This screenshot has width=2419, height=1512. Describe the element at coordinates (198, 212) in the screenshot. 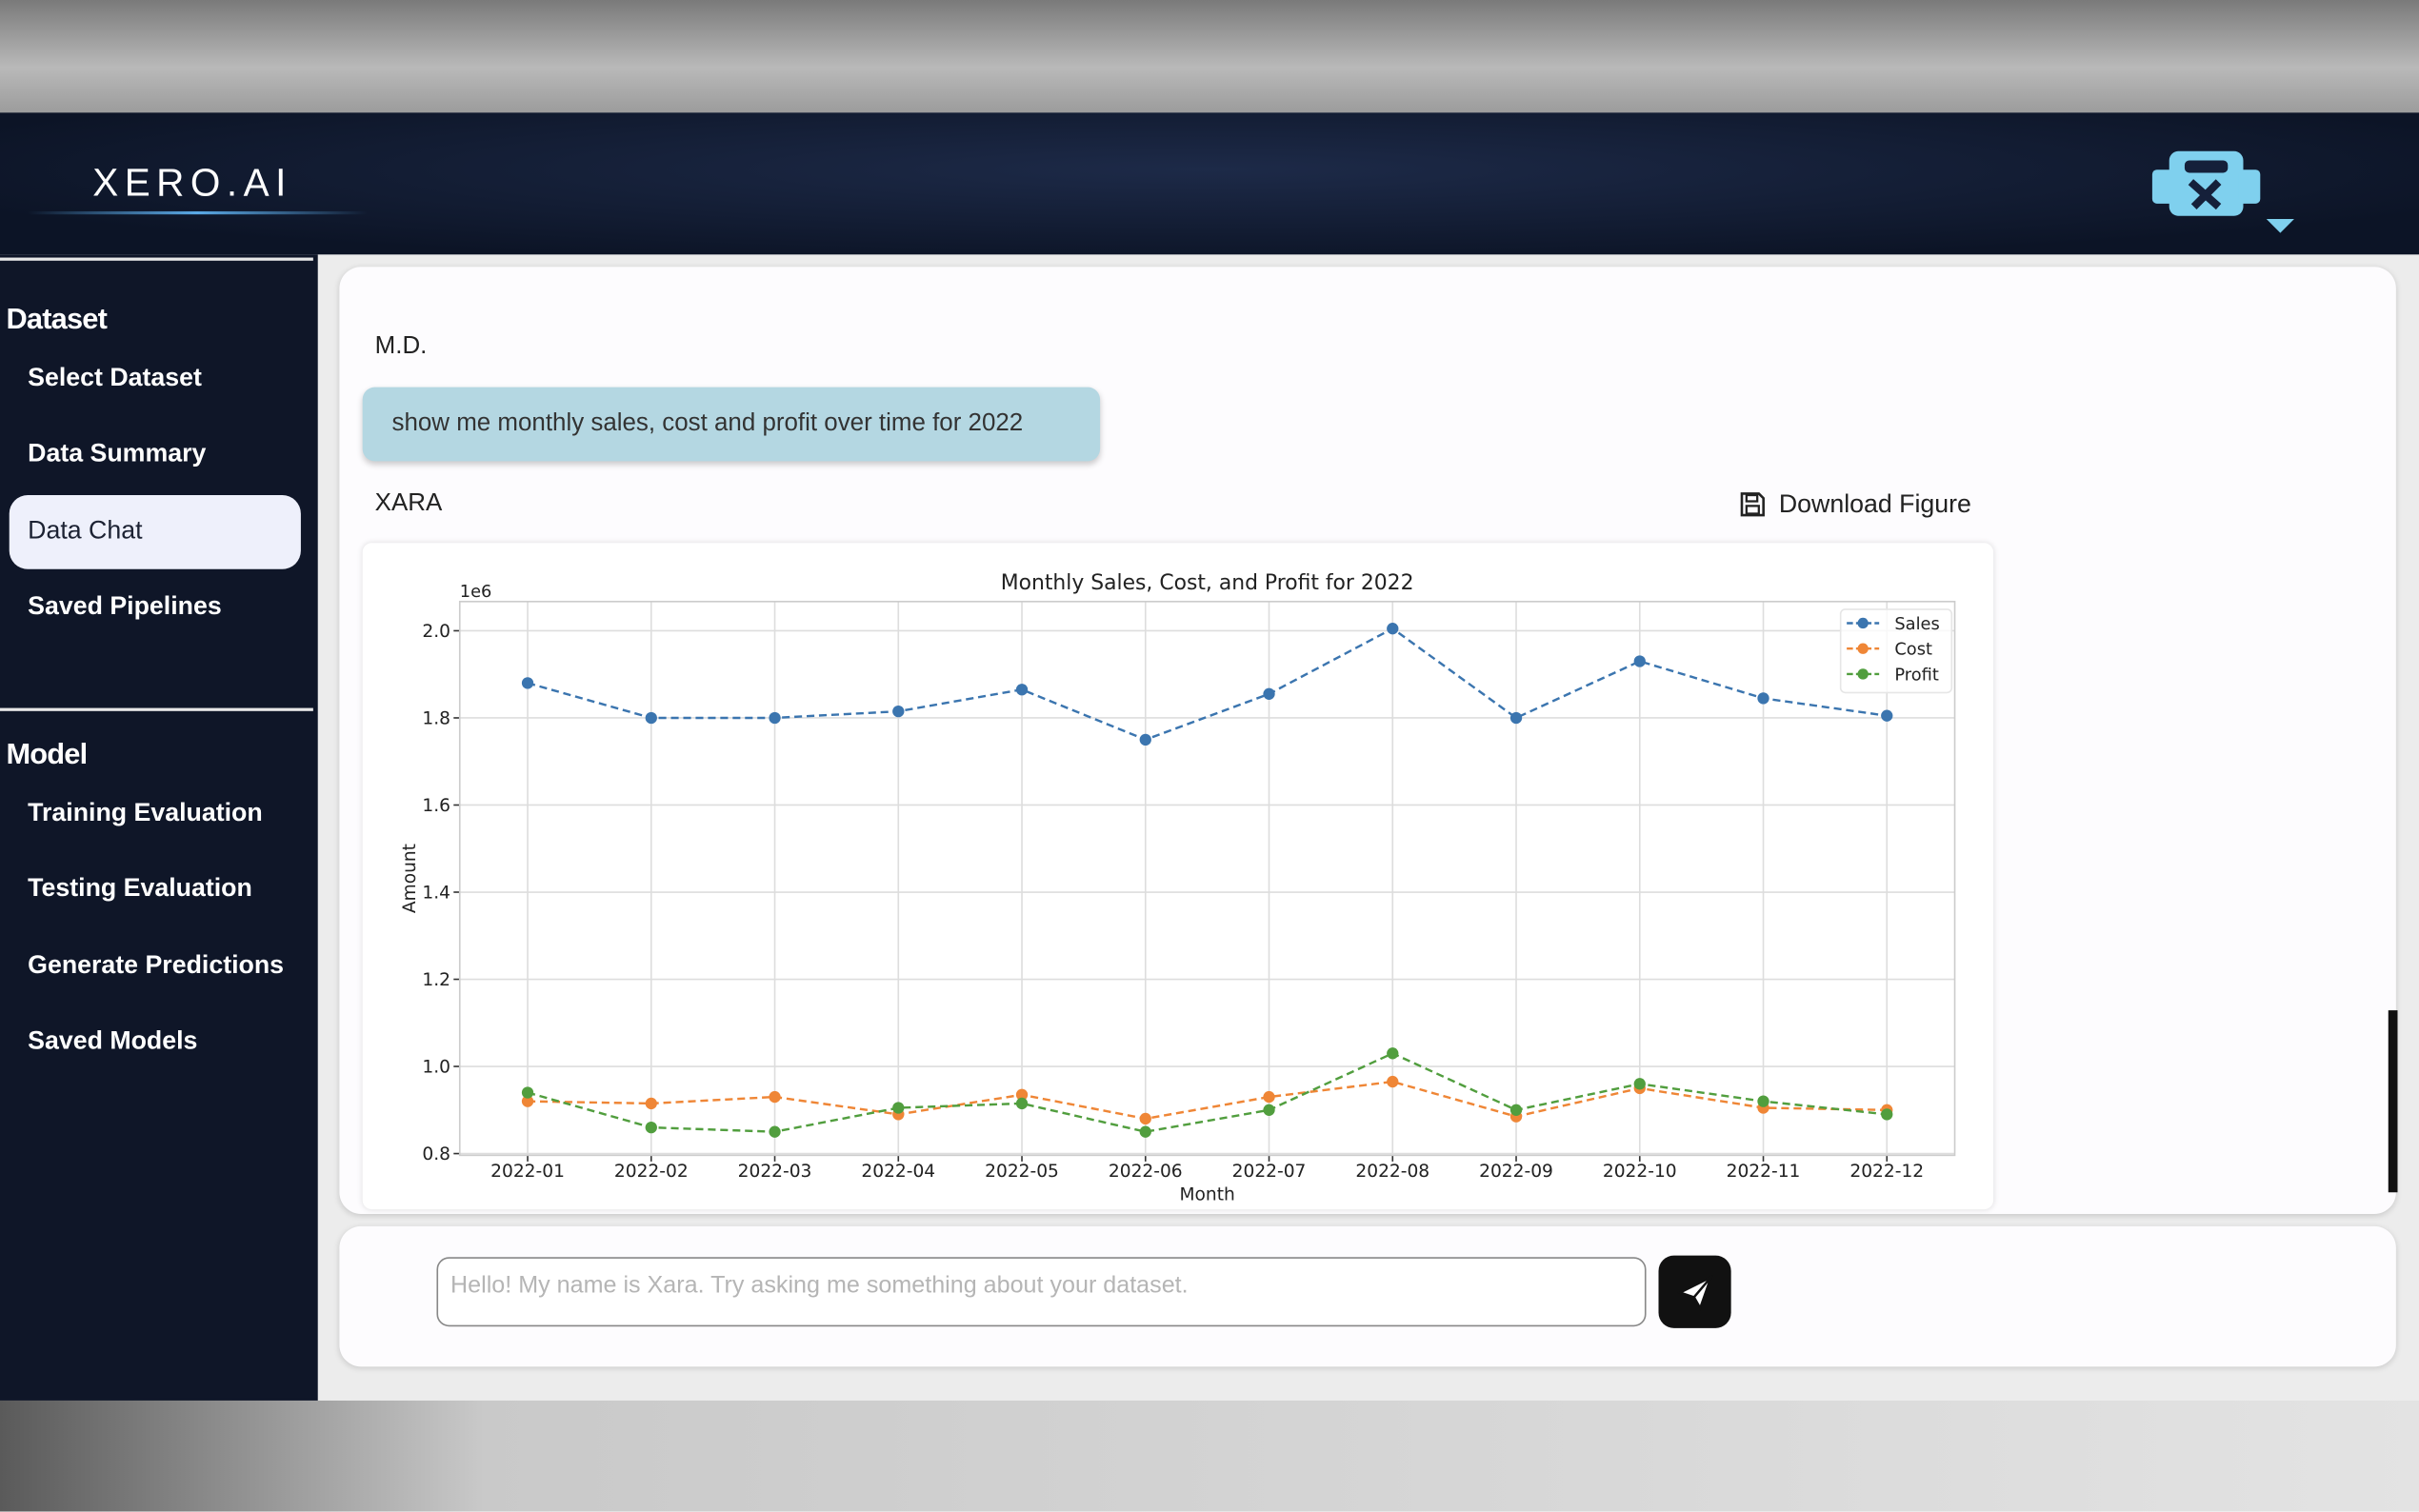

I see `logo-underline` at that location.